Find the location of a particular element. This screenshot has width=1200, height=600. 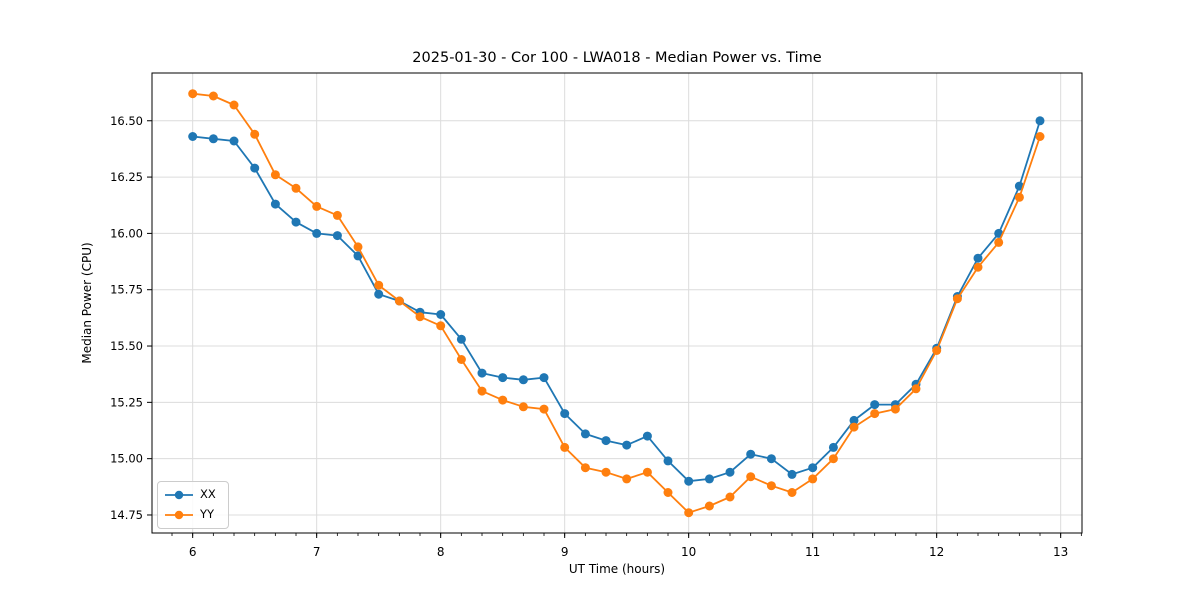

legend-label-xx: XX is located at coordinates (208, 494).